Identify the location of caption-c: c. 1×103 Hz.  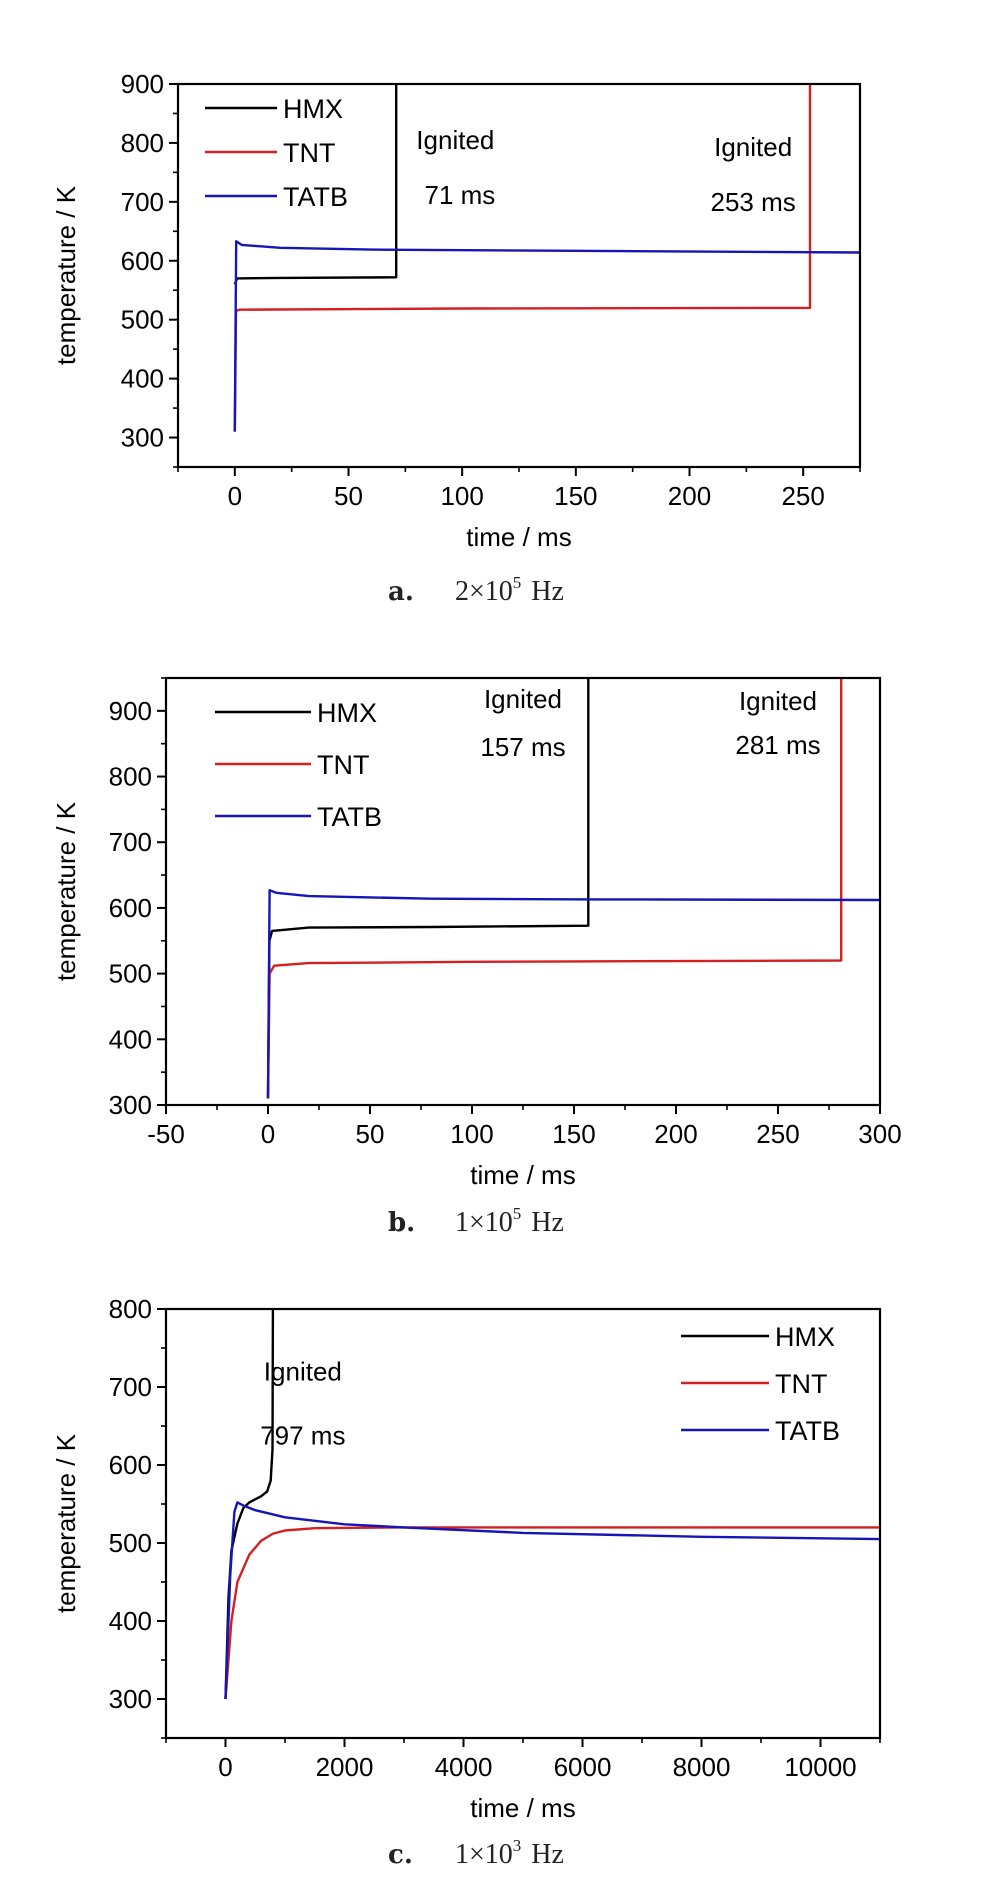
(476, 1853).